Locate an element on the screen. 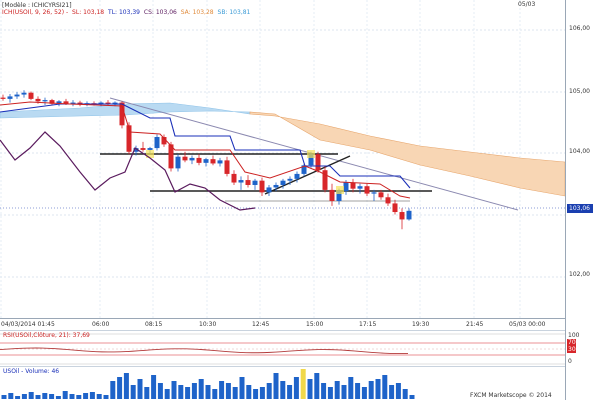 The width and height of the screenshot is (594, 405). rsi-level: 30 is located at coordinates (572, 349).